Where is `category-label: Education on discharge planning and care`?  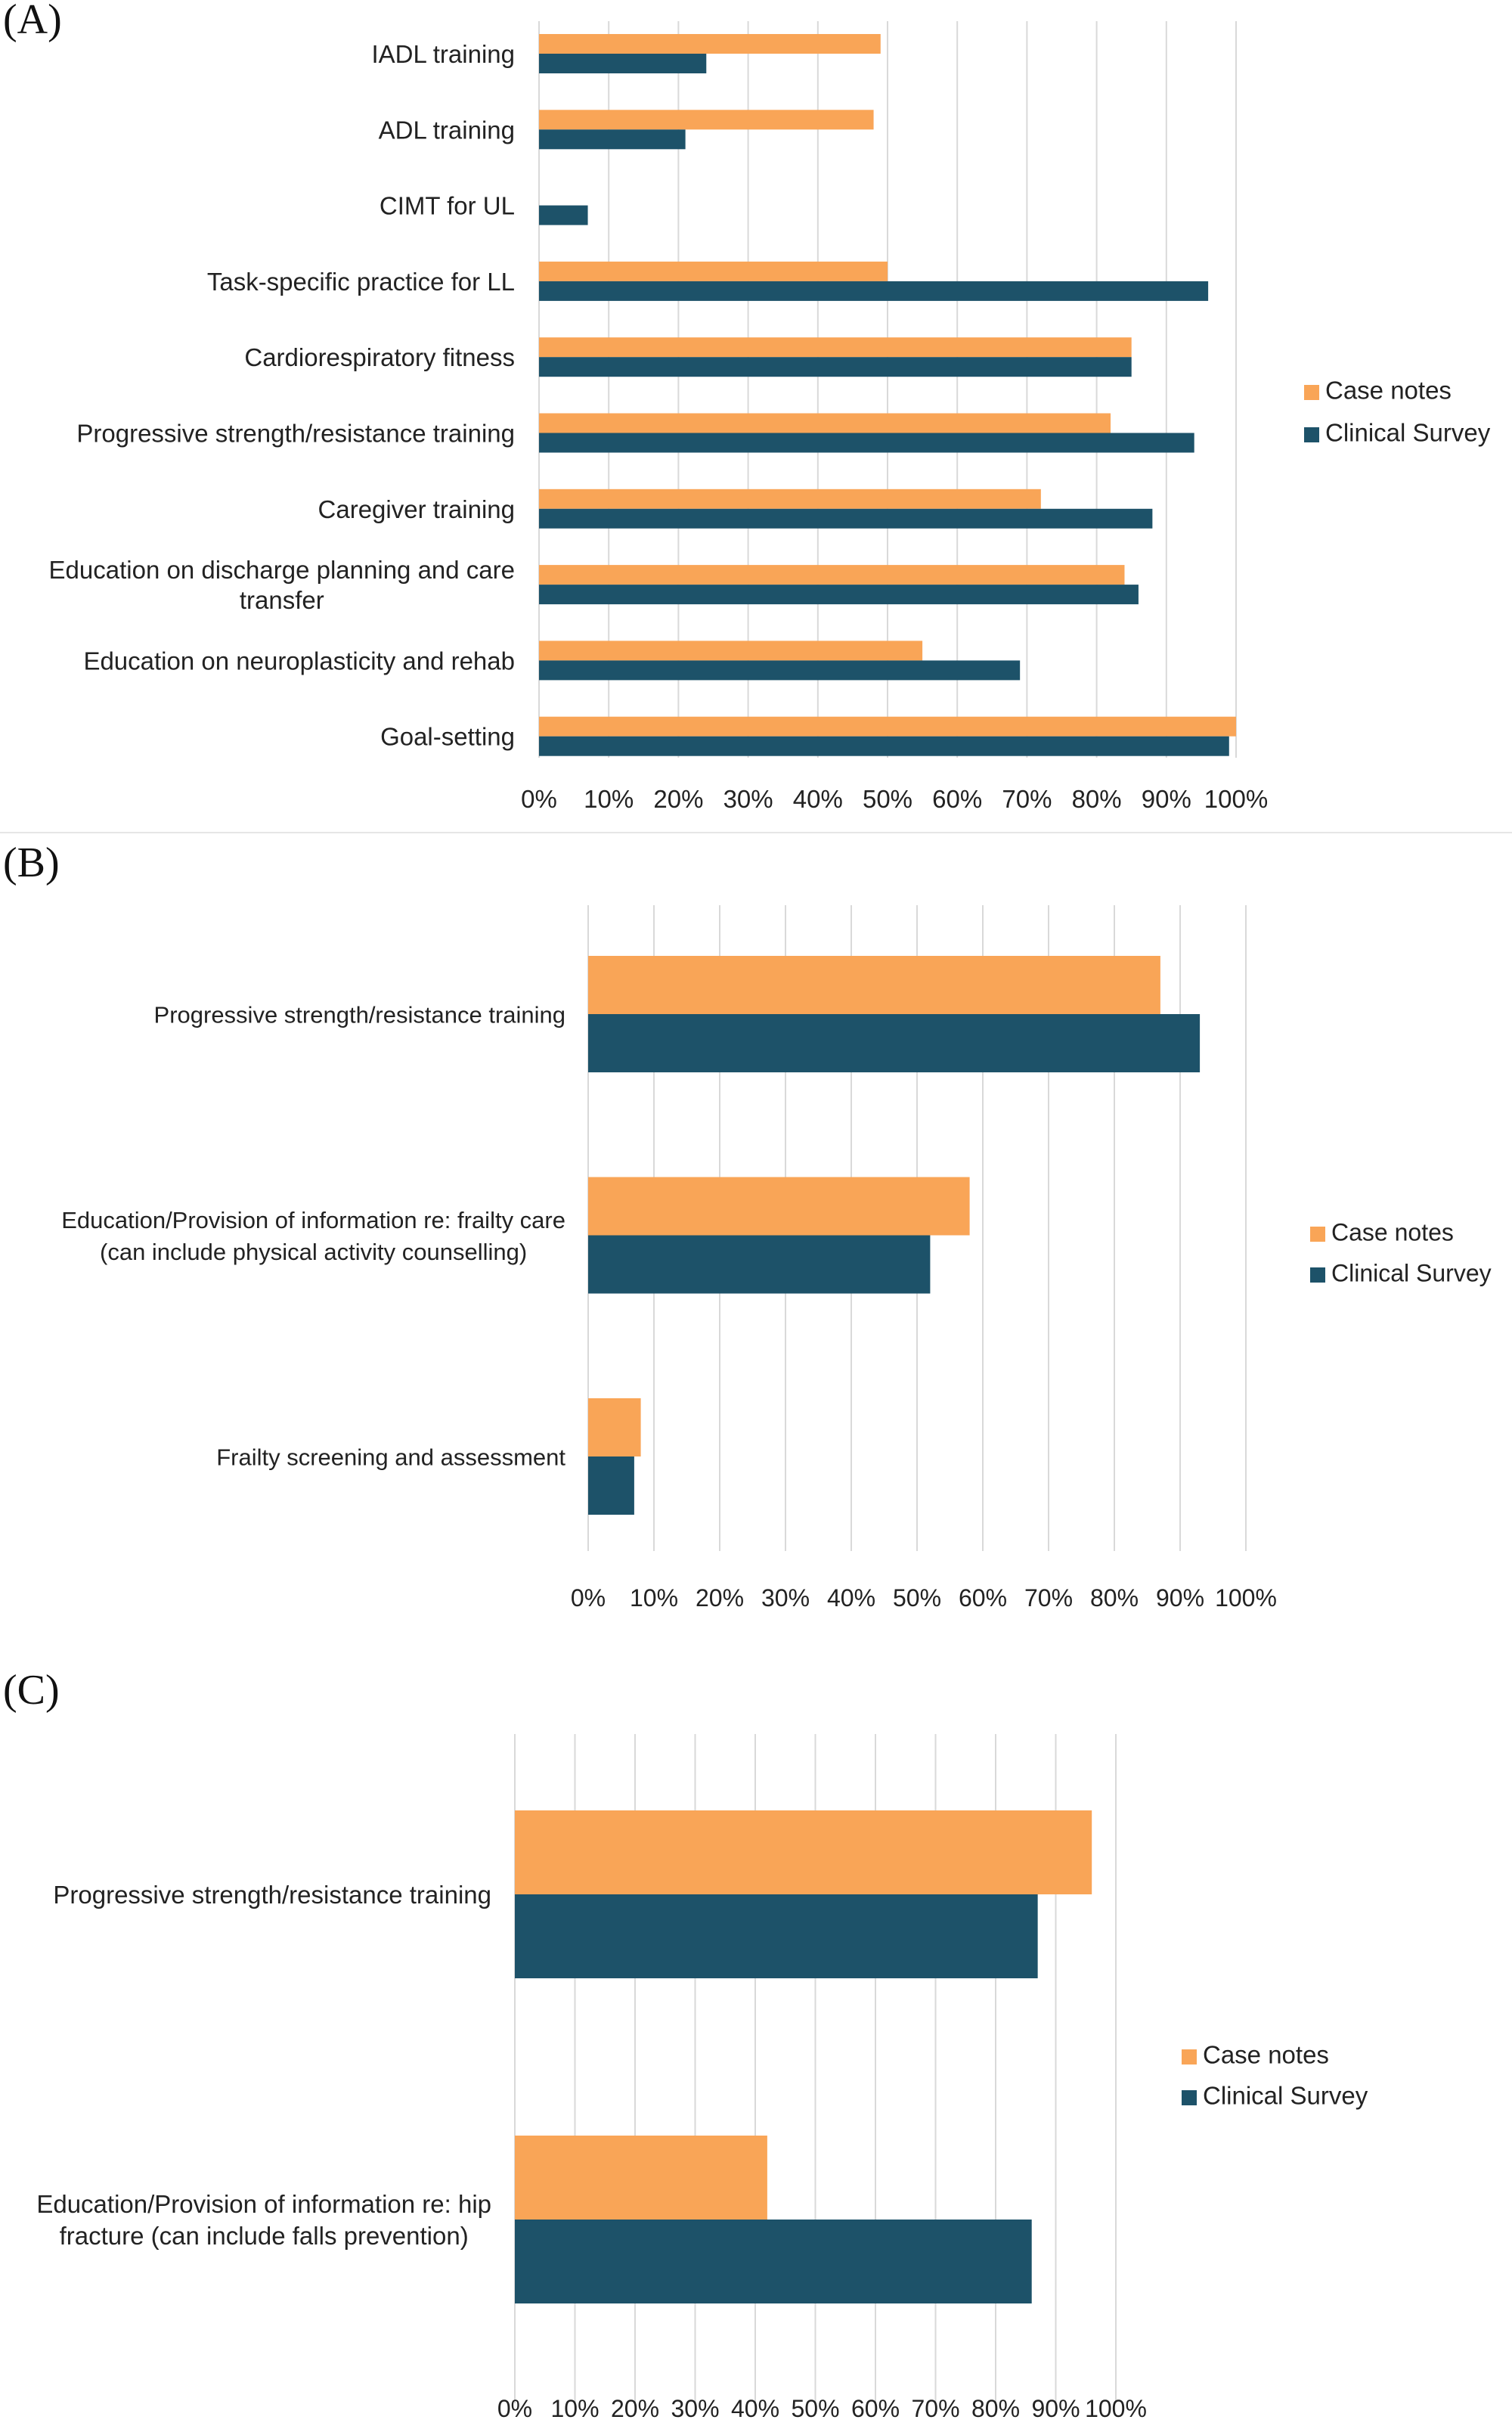
category-label: Education on discharge planning and care is located at coordinates (282, 570).